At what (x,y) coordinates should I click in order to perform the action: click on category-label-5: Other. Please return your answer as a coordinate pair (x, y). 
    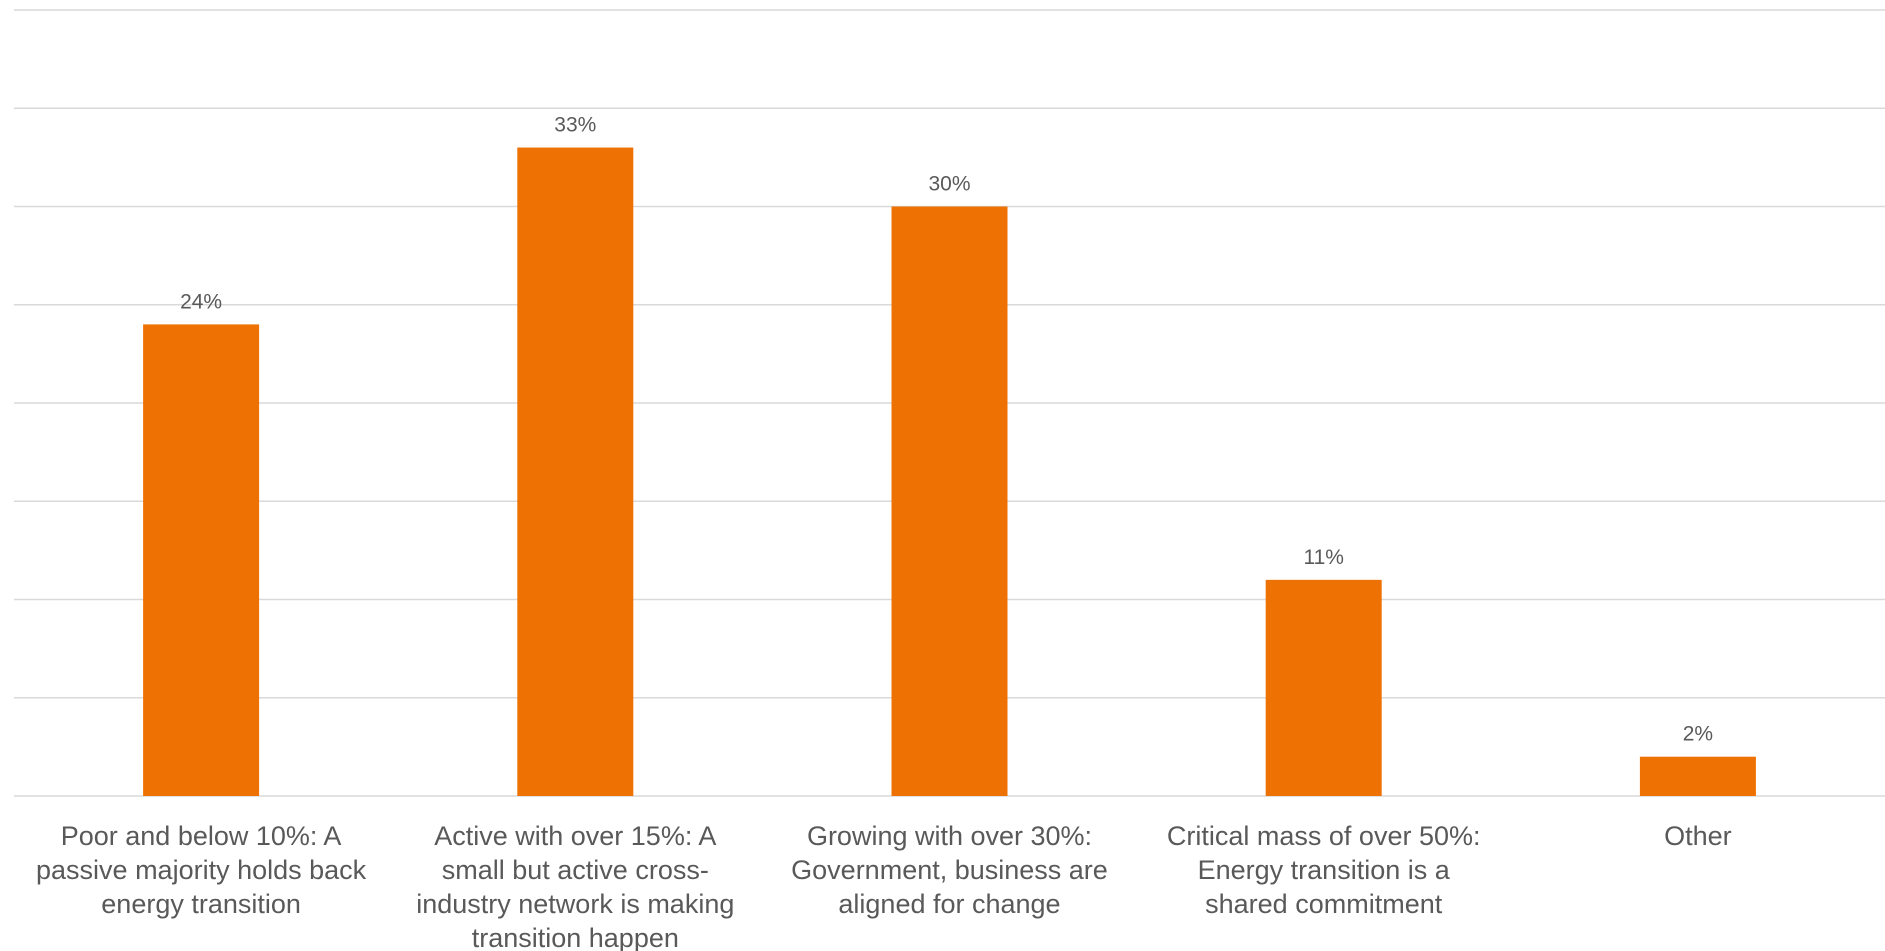
    Looking at the image, I should click on (1698, 836).